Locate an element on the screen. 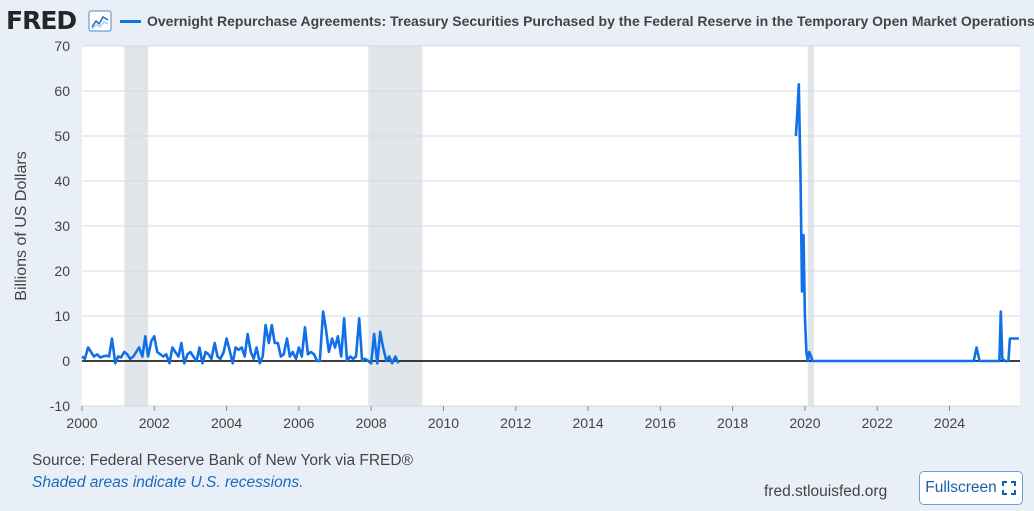  y-tick-60: 60 is located at coordinates (62, 91).